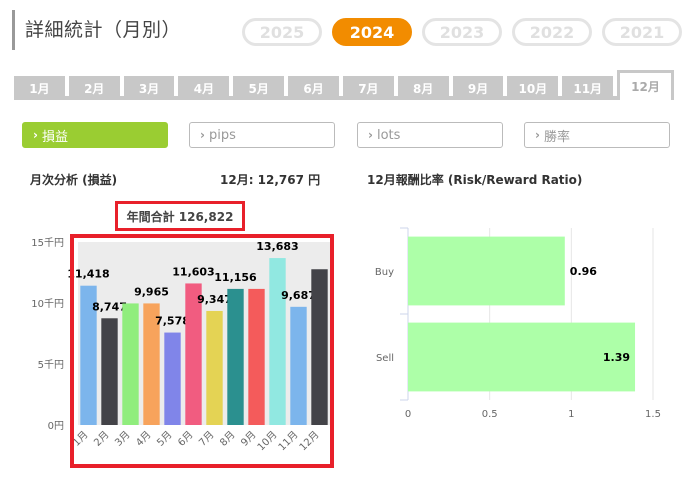  What do you see at coordinates (556, 137) in the screenshot?
I see `metric-tab-label: 勝率` at bounding box center [556, 137].